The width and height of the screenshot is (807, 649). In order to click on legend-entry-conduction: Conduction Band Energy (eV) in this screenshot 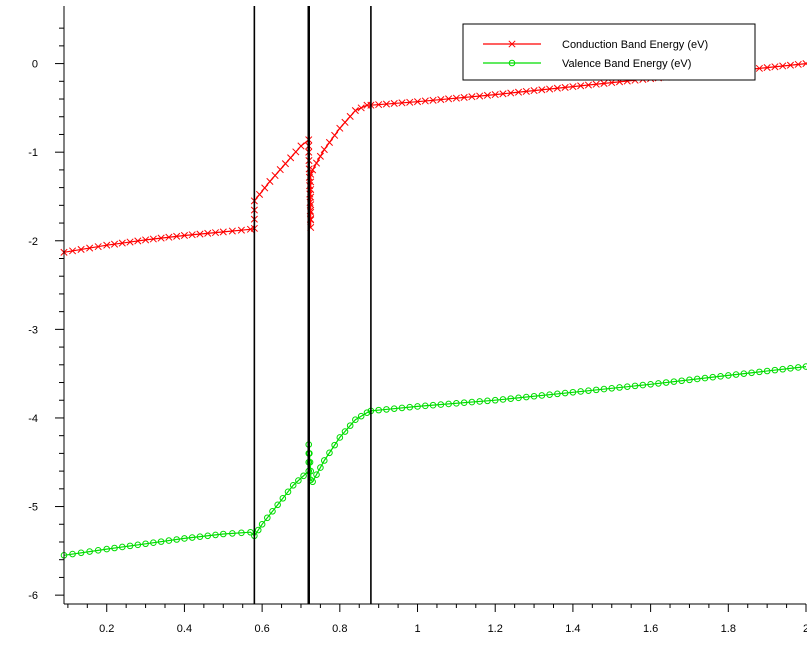, I will do `click(595, 45)`.